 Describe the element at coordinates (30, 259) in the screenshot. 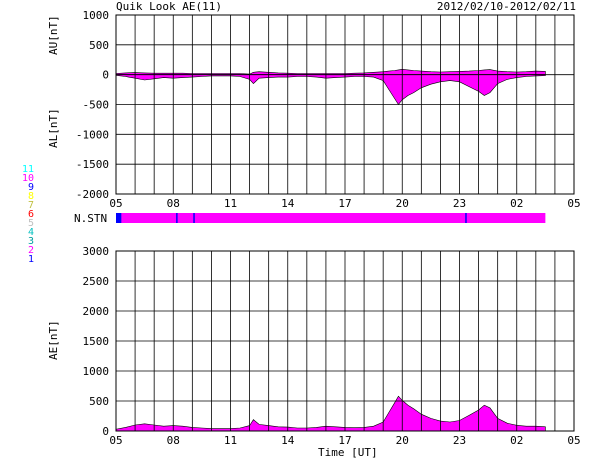

I see `station-count-1: 1` at that location.